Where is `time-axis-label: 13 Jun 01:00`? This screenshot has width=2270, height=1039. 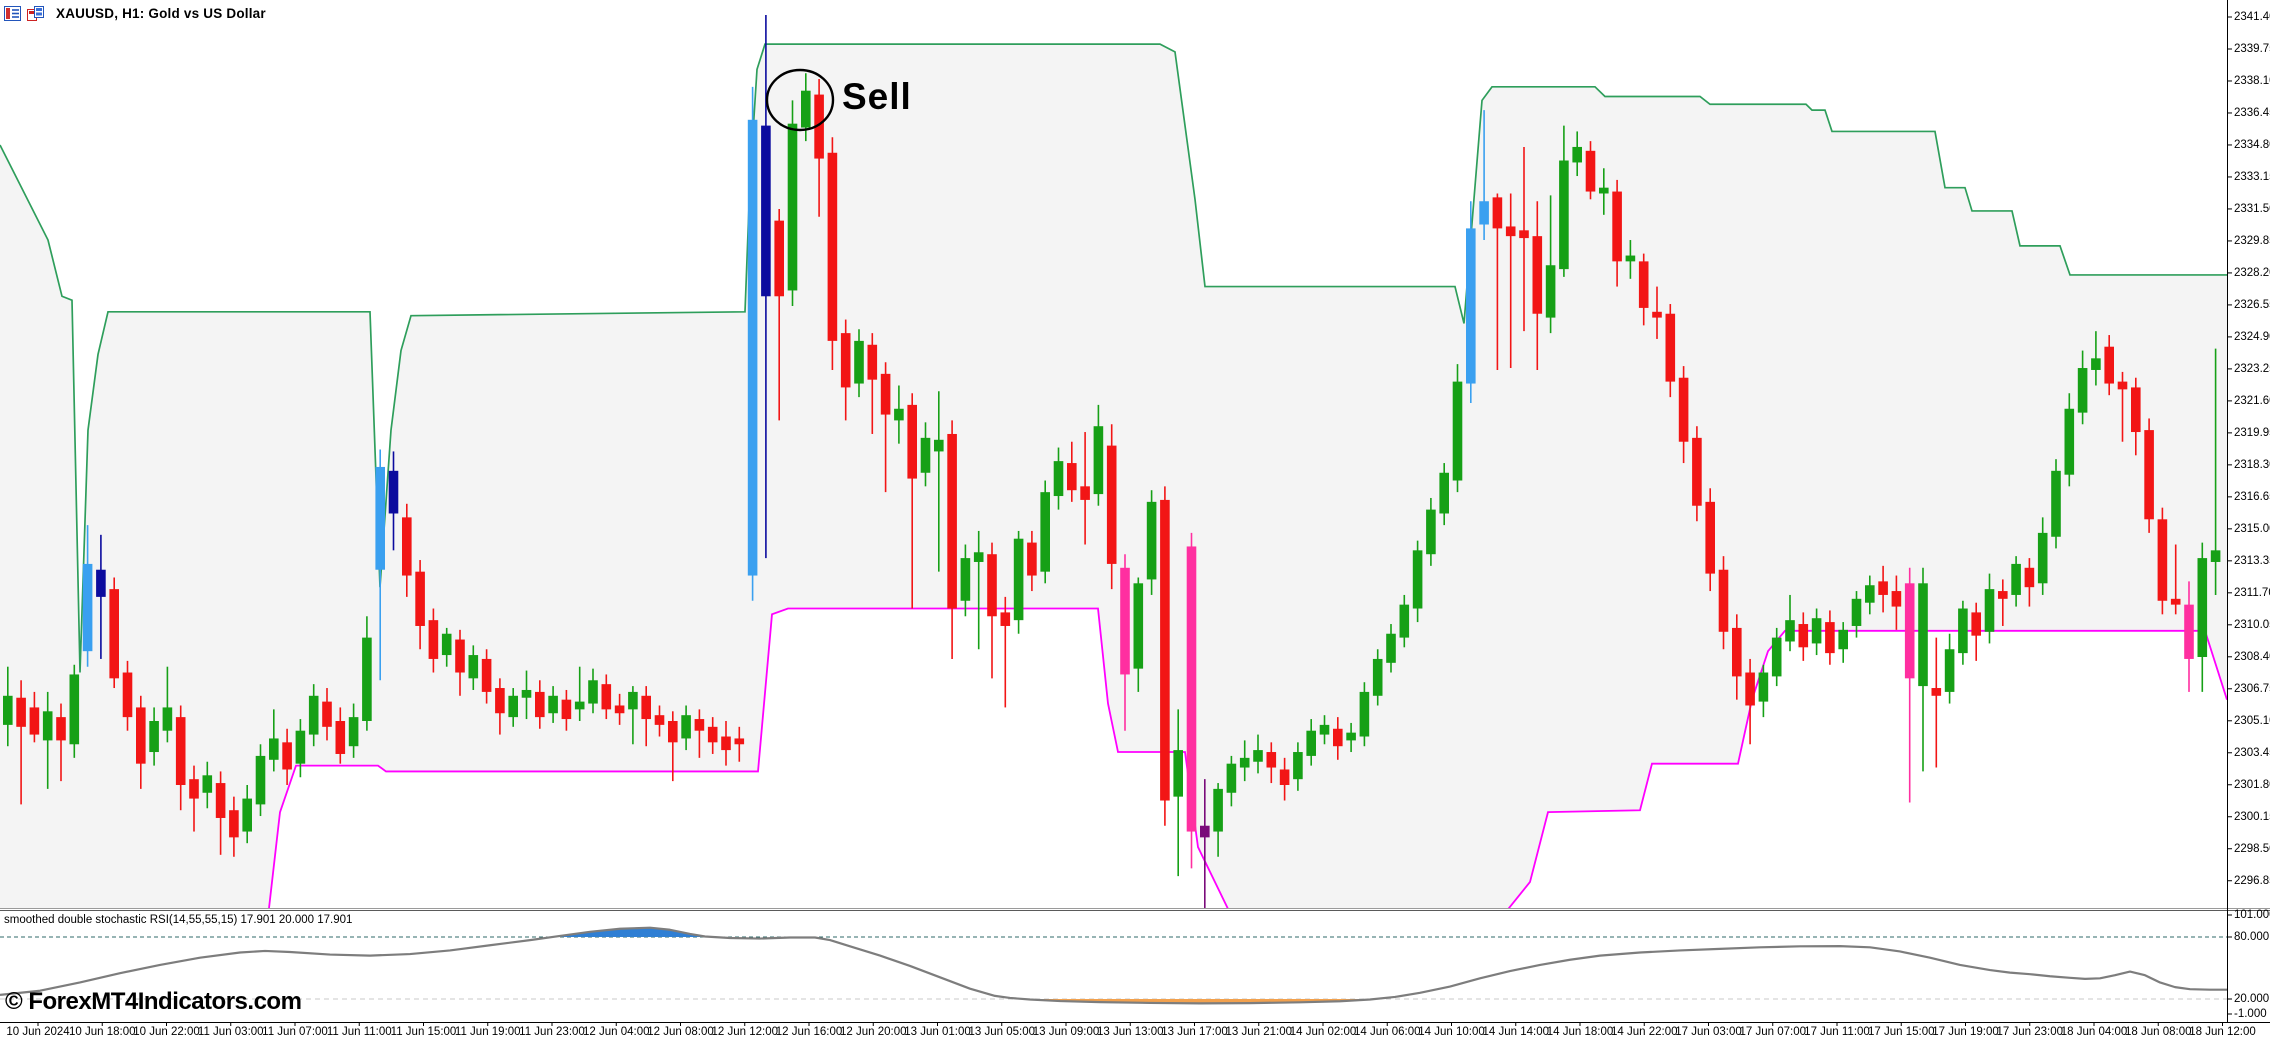
time-axis-label: 13 Jun 01:00 is located at coordinates (937, 1032).